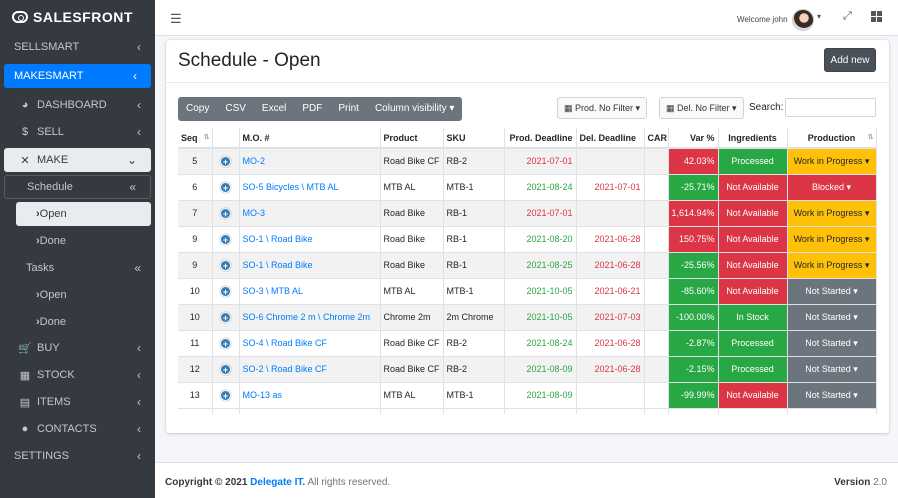  What do you see at coordinates (77, 268) in the screenshot?
I see `sidebar-item-tasks-8: Tasks «` at bounding box center [77, 268].